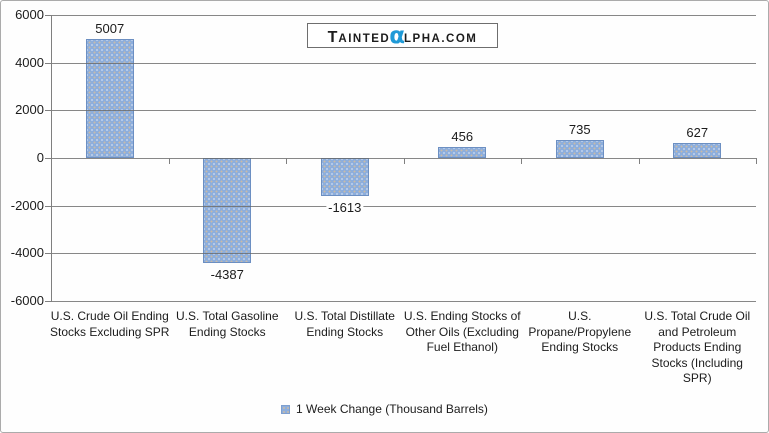 The image size is (769, 433). I want to click on gridline--4000, so click(403, 254).